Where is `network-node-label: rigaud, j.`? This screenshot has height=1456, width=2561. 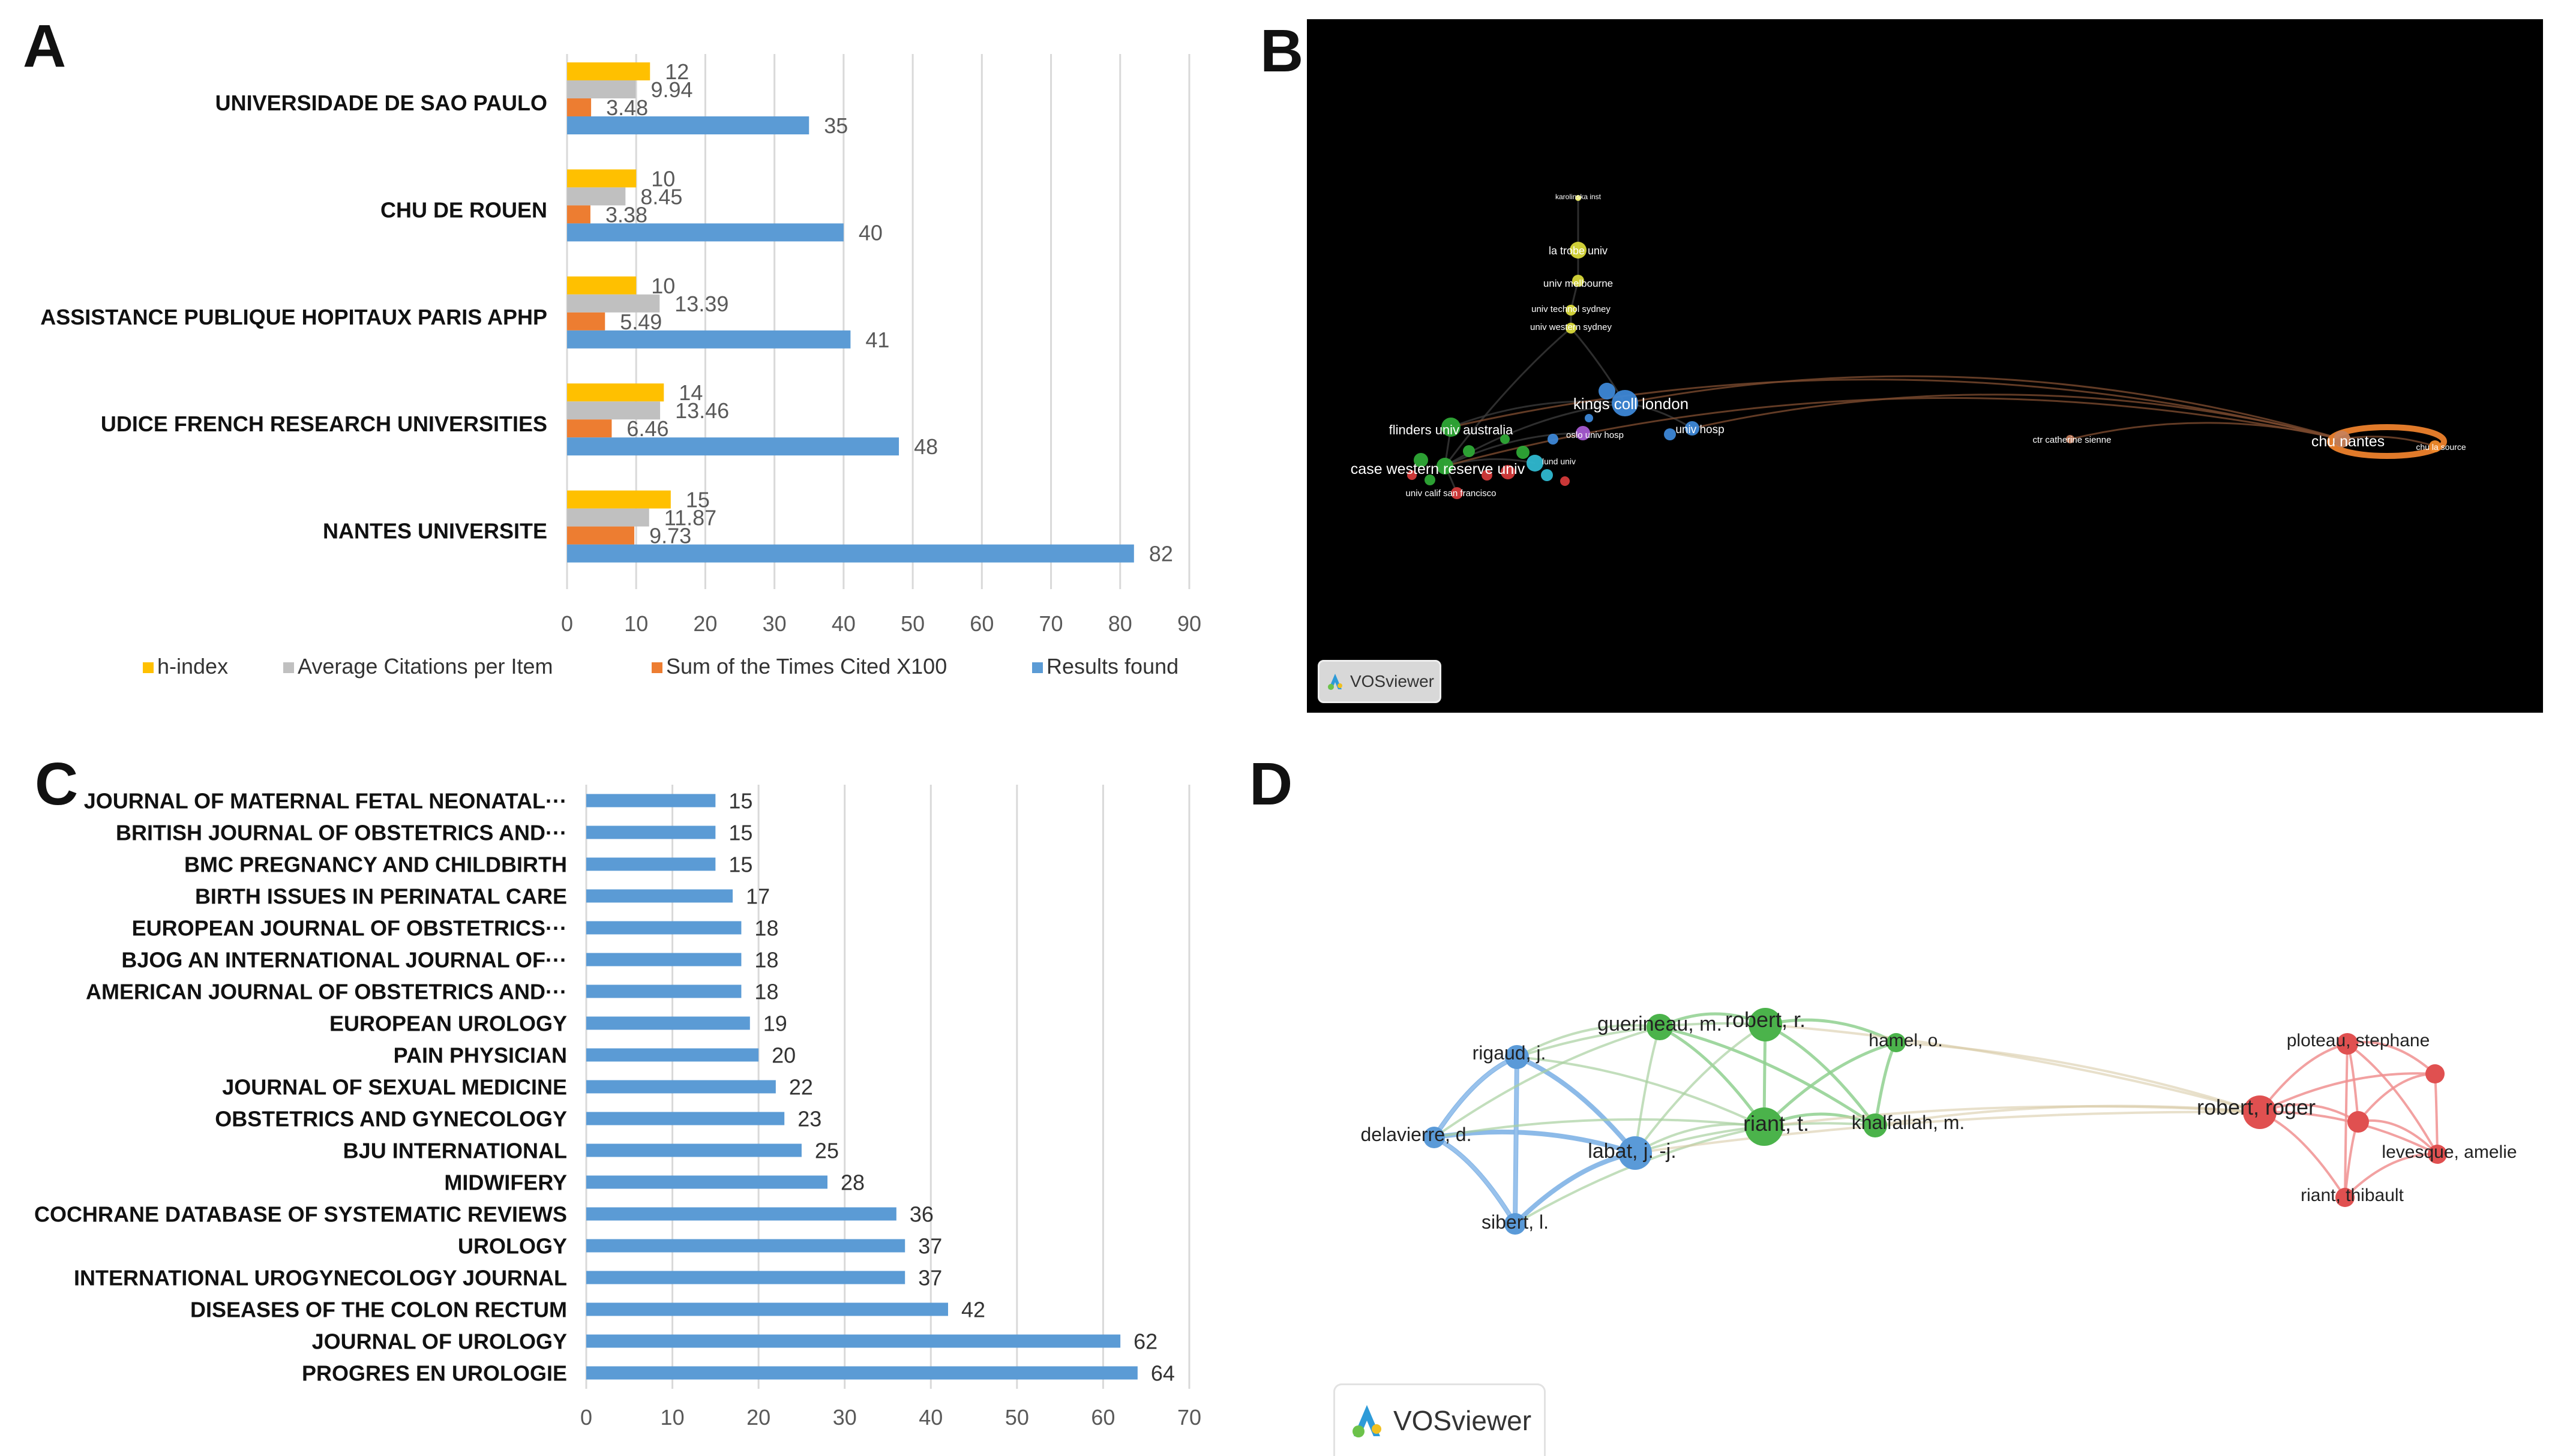
network-node-label: rigaud, j. is located at coordinates (1509, 1053).